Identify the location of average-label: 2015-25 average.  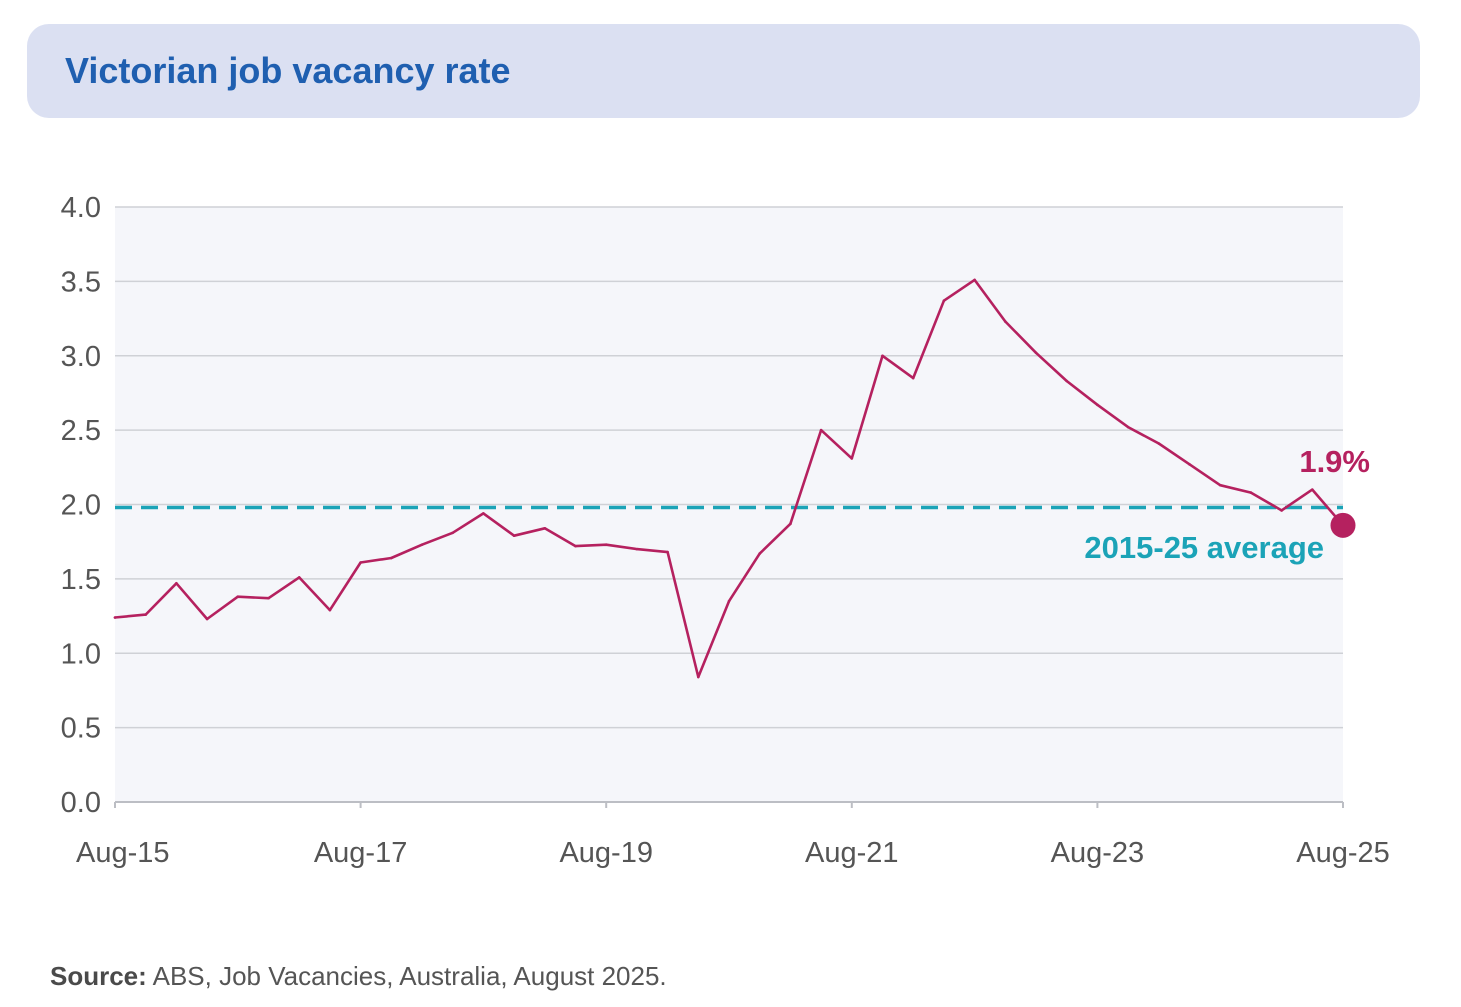
(1204, 547).